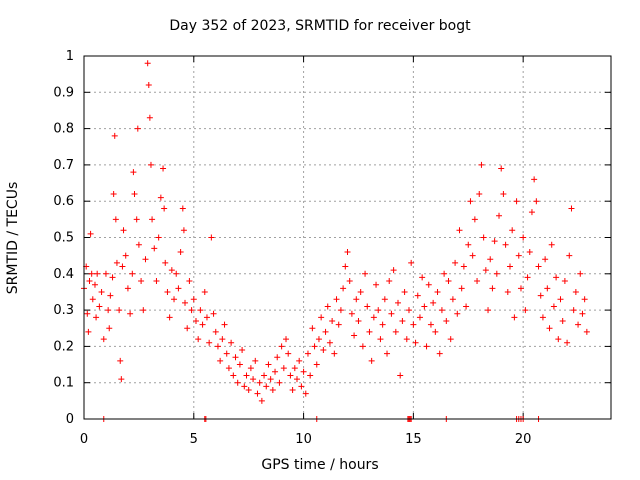 The image size is (640, 480). Describe the element at coordinates (84, 439) in the screenshot. I see `x-tick-label: 0` at that location.